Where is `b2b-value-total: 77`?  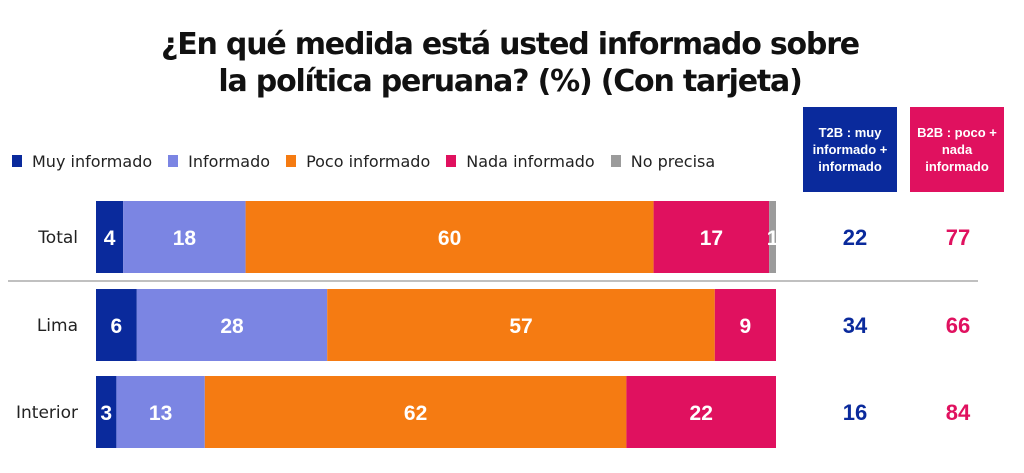
b2b-value-total: 77 is located at coordinates (958, 237).